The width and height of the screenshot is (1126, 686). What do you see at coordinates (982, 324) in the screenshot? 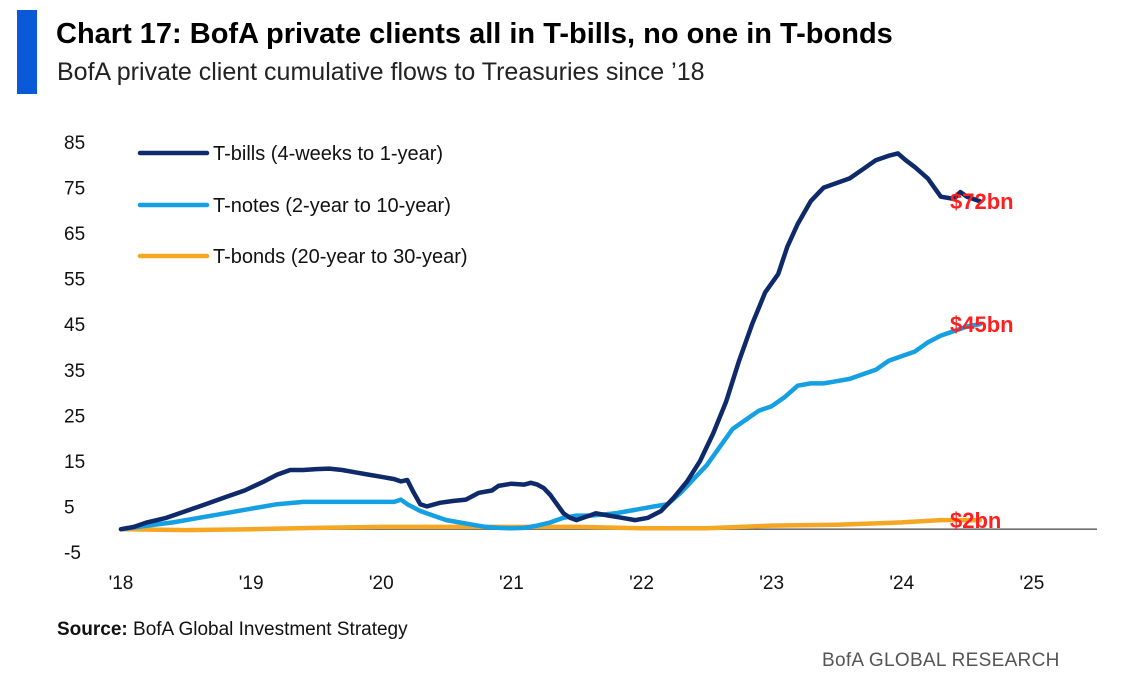
I see `end-value-label: $45bn` at bounding box center [982, 324].